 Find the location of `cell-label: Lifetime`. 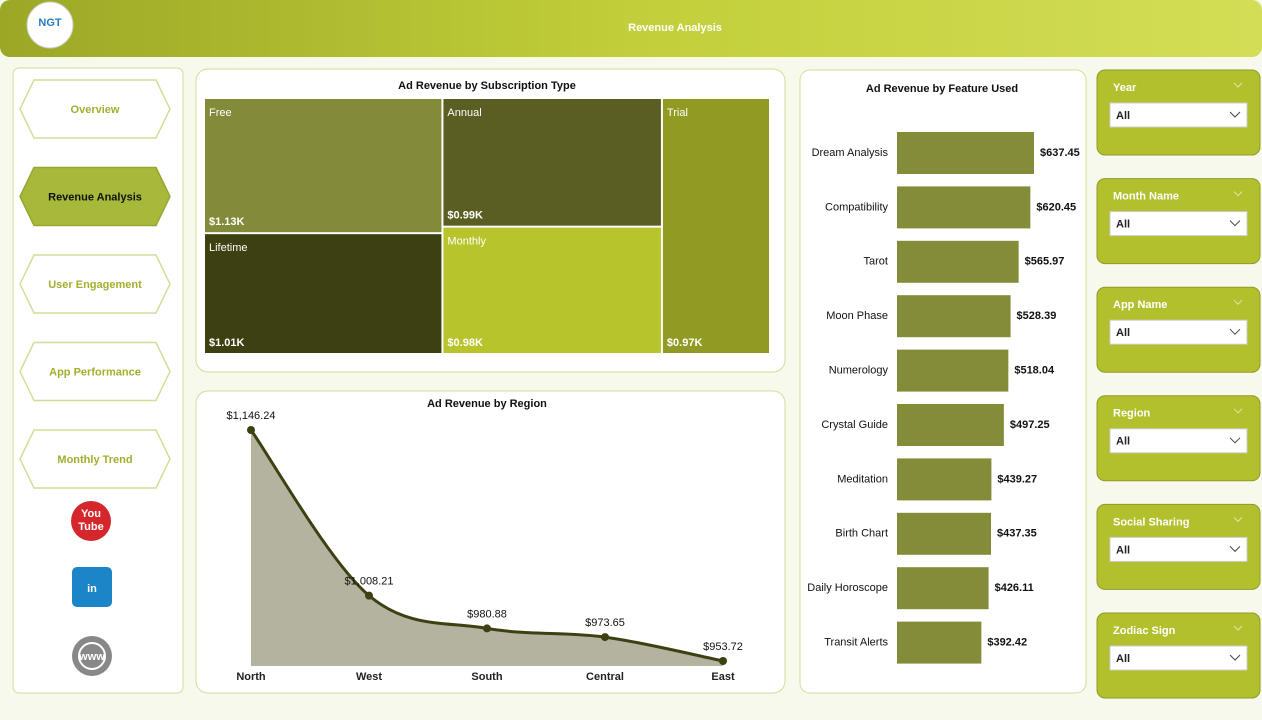

cell-label: Lifetime is located at coordinates (228, 248).